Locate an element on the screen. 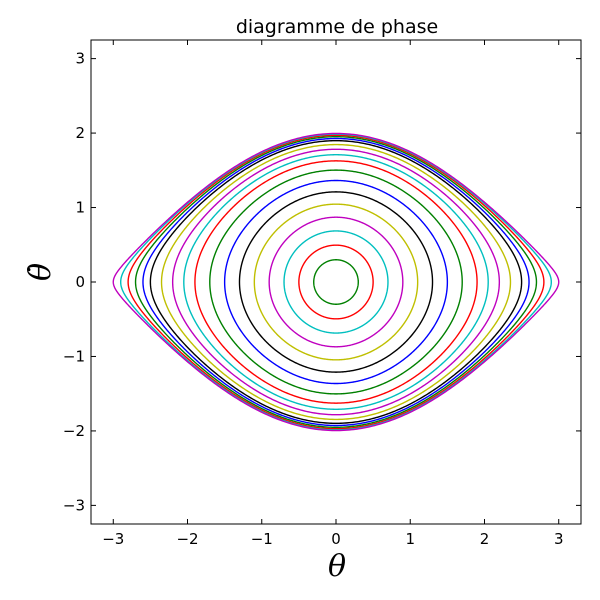  y-axis-label: θ̇ is located at coordinates (40, 272).